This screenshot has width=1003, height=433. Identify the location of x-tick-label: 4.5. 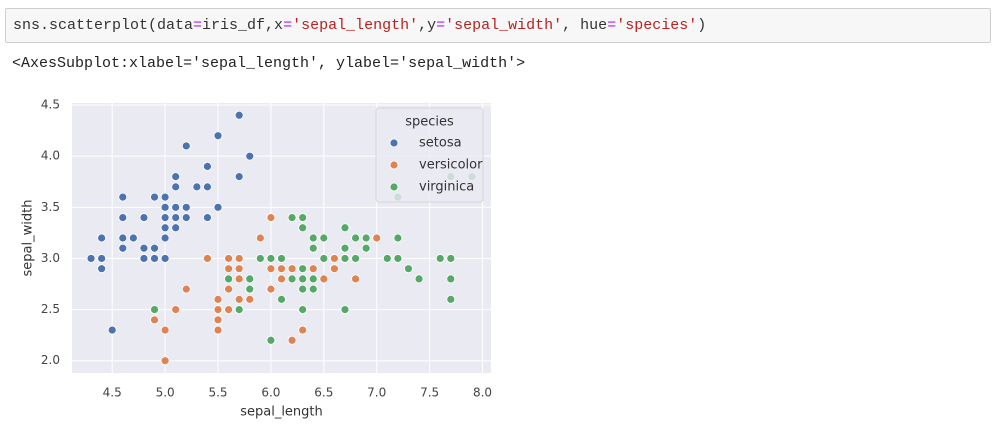
(112, 393).